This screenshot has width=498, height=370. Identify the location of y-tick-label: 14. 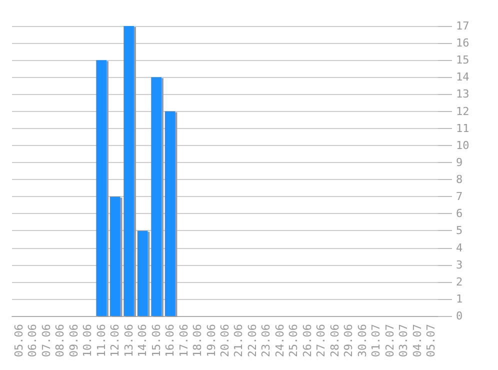
(463, 77).